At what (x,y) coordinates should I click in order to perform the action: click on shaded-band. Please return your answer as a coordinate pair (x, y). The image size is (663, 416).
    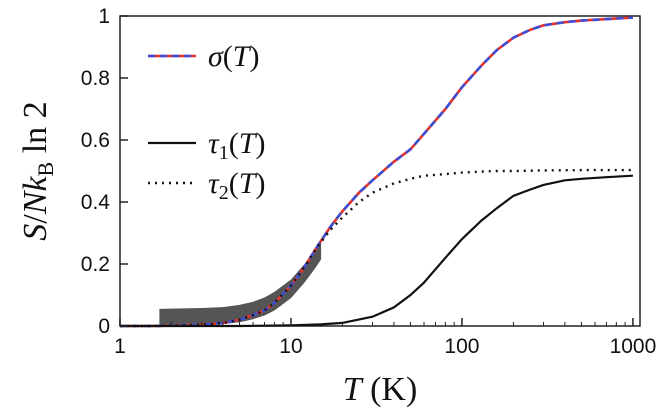
    Looking at the image, I should click on (240, 284).